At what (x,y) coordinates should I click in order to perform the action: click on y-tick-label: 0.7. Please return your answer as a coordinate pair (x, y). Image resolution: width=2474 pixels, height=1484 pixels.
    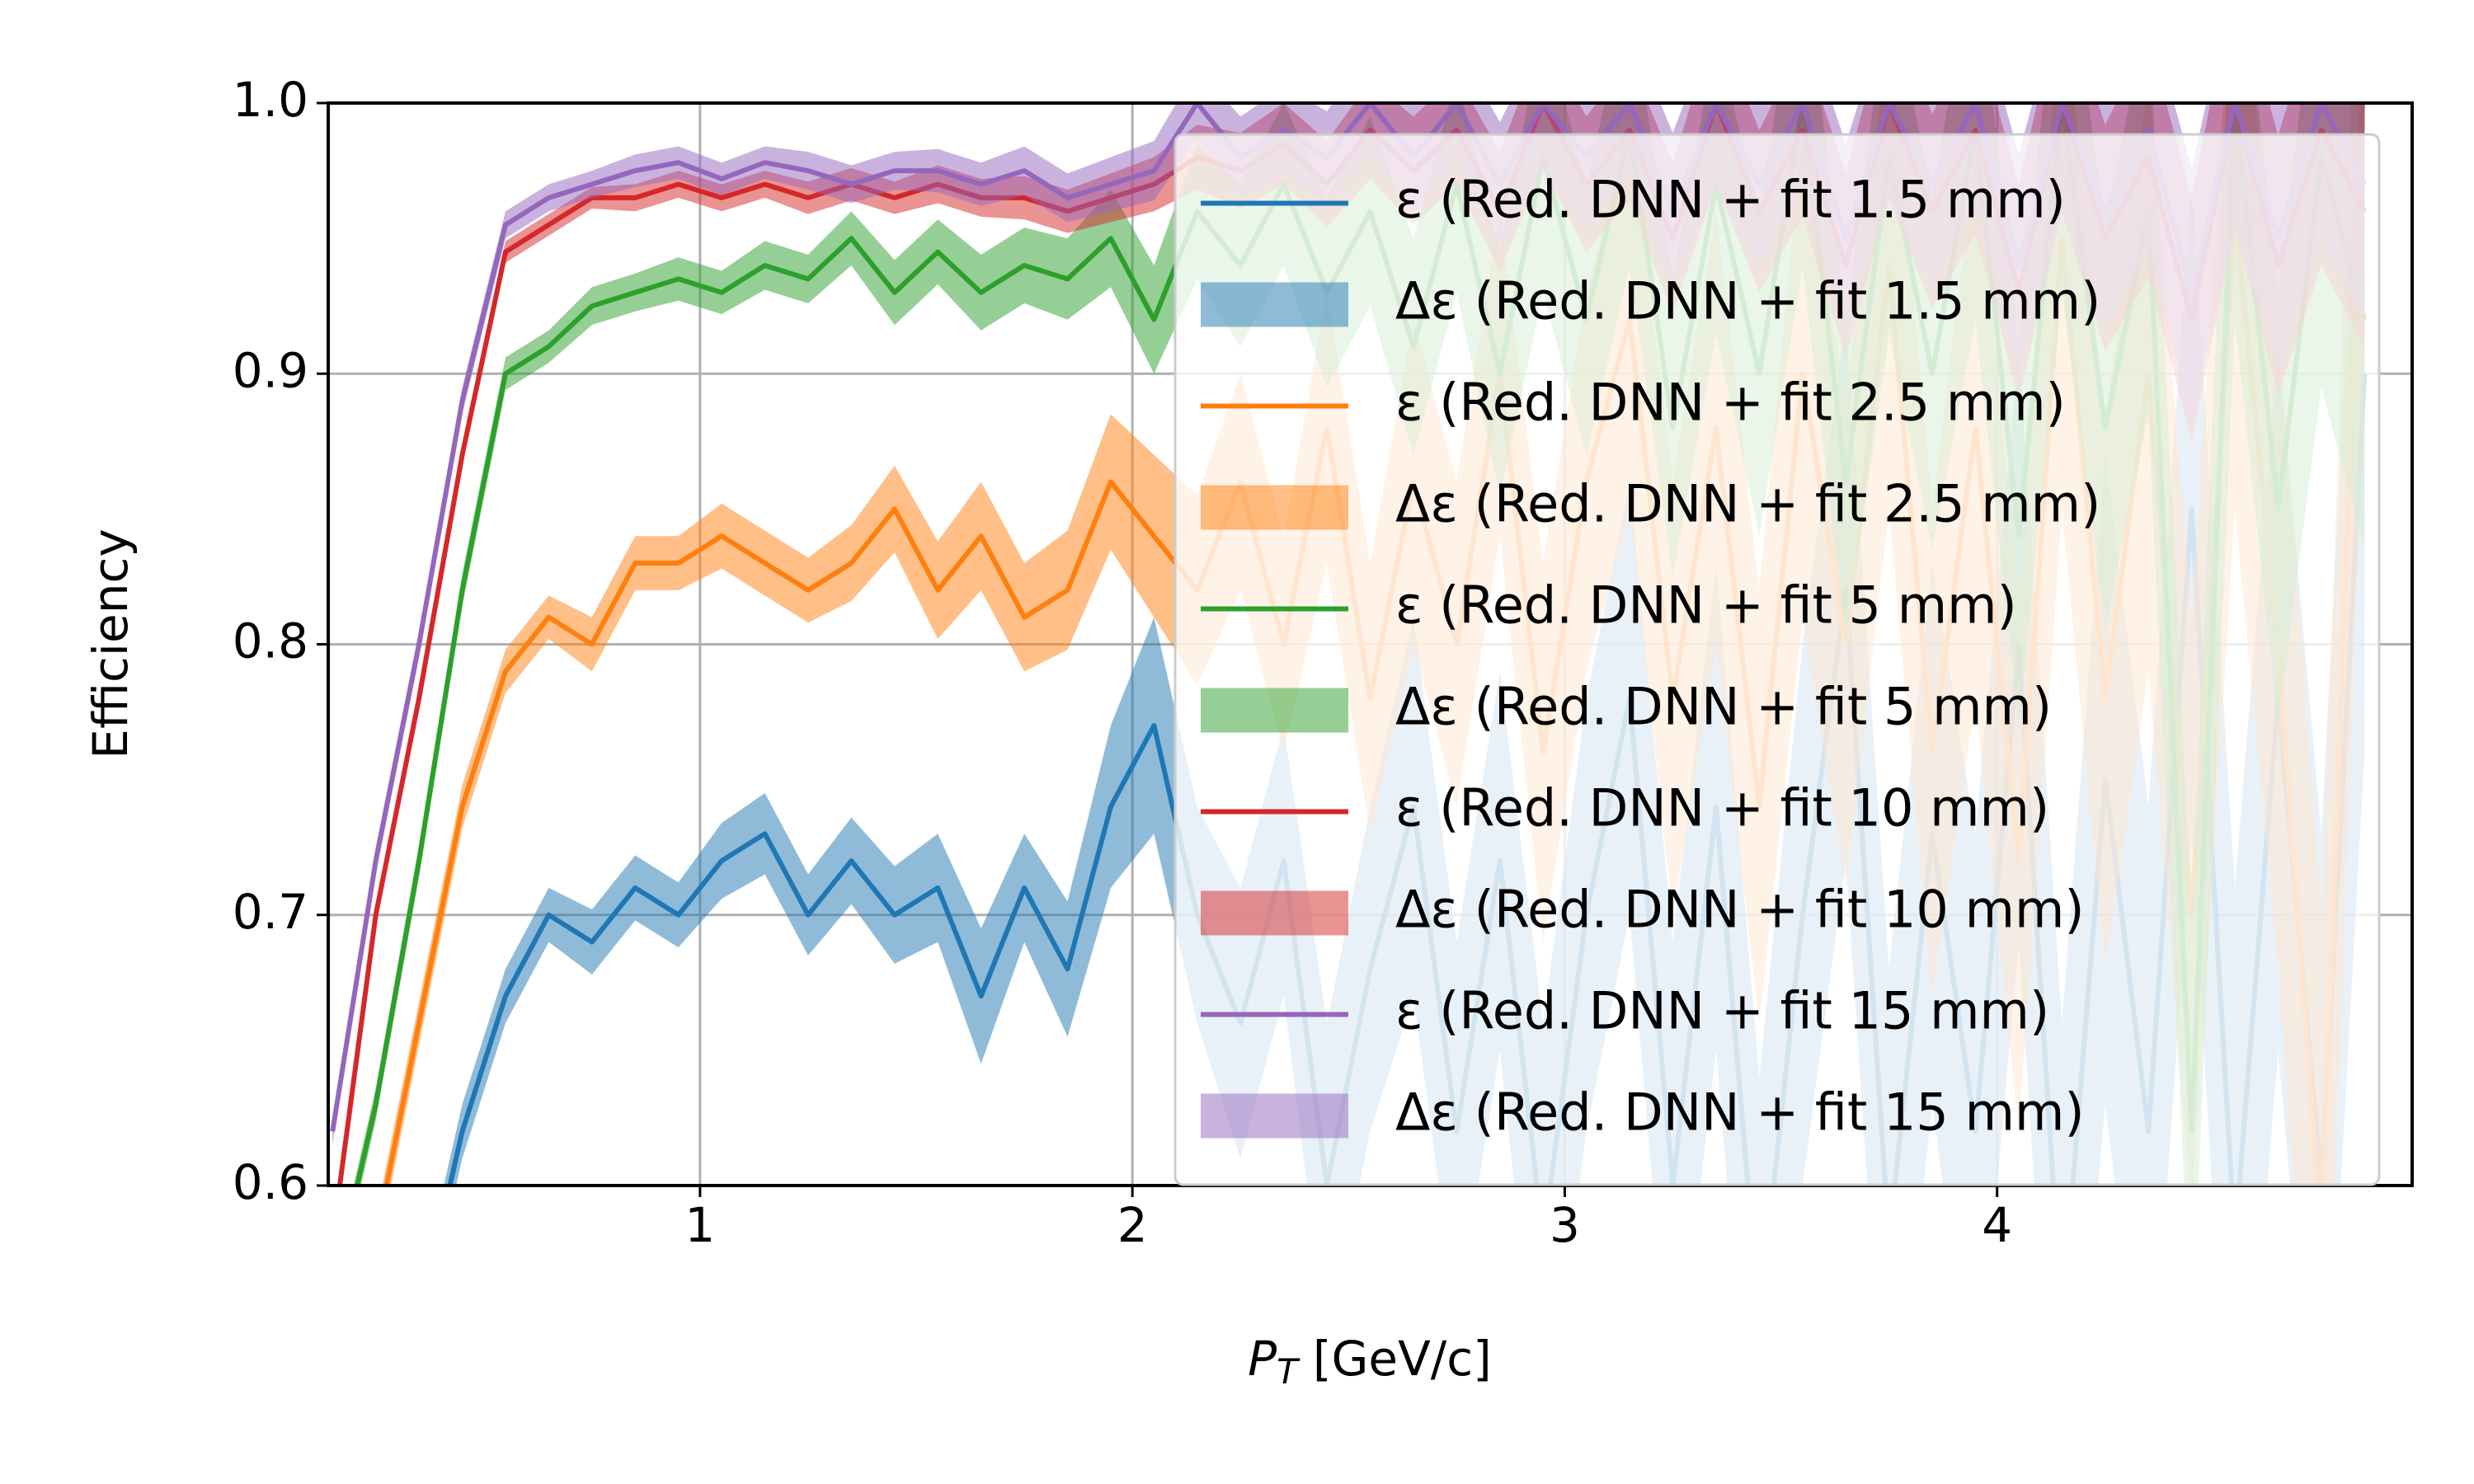
    Looking at the image, I should click on (270, 912).